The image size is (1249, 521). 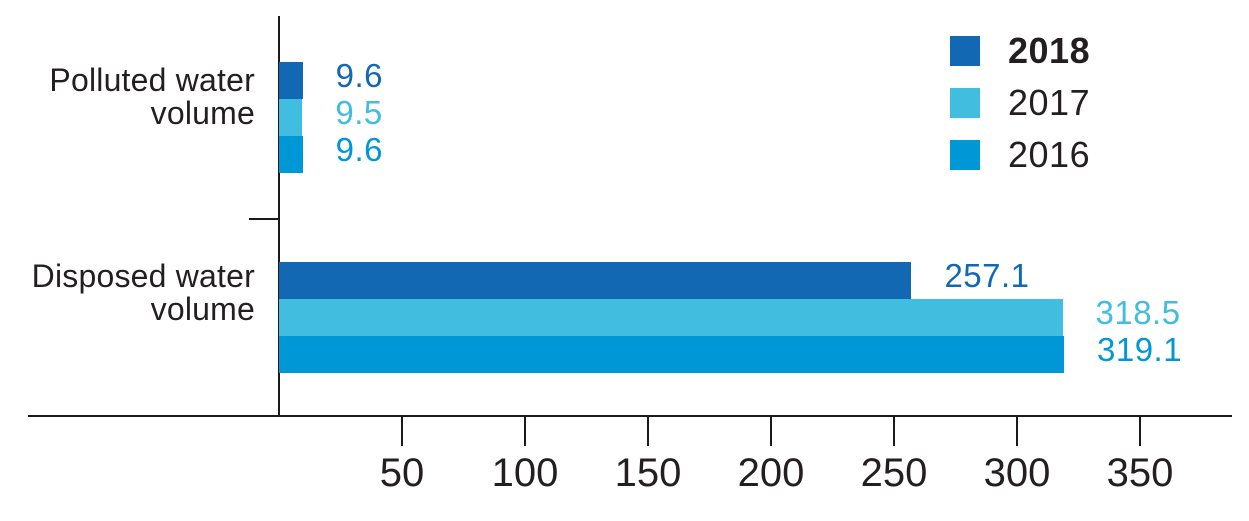 What do you see at coordinates (525, 473) in the screenshot?
I see `x-tick-label-100: 100` at bounding box center [525, 473].